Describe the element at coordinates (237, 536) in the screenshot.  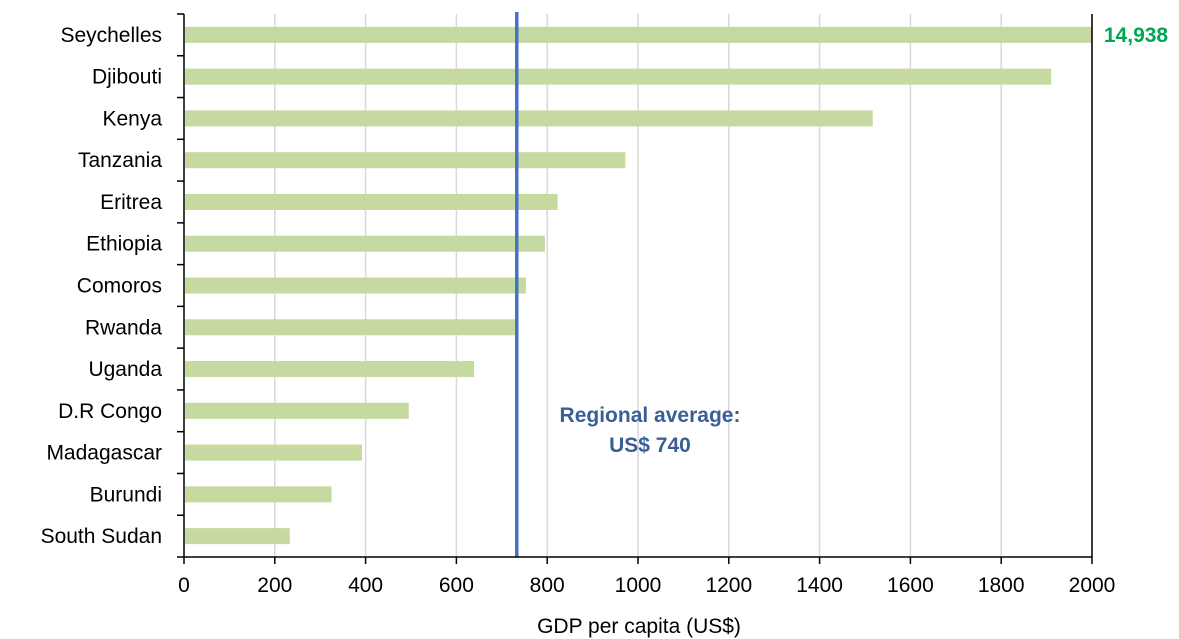
I see `bar-south-sudan` at that location.